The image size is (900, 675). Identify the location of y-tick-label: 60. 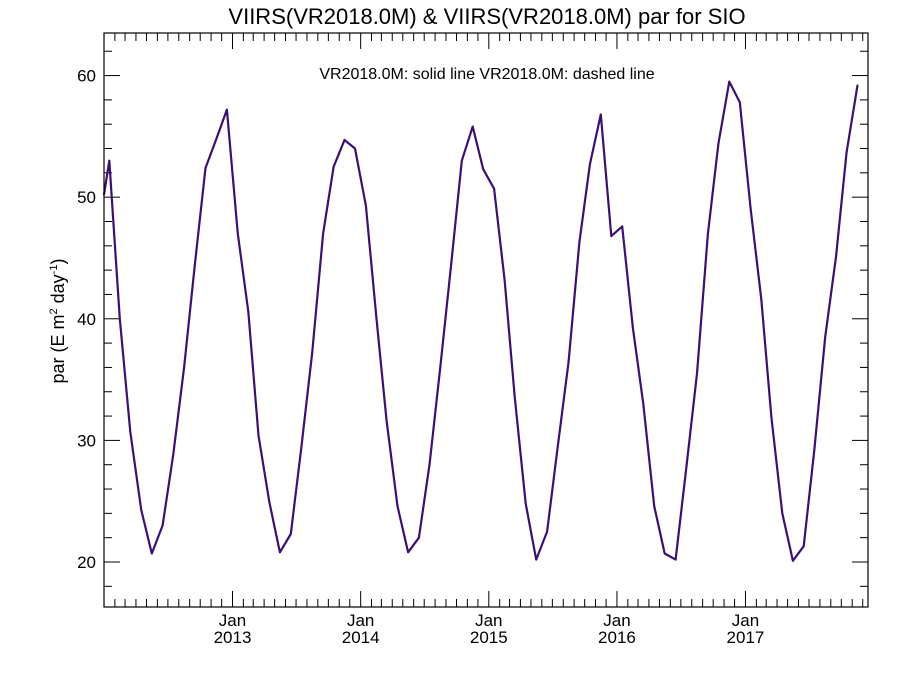
(86, 76).